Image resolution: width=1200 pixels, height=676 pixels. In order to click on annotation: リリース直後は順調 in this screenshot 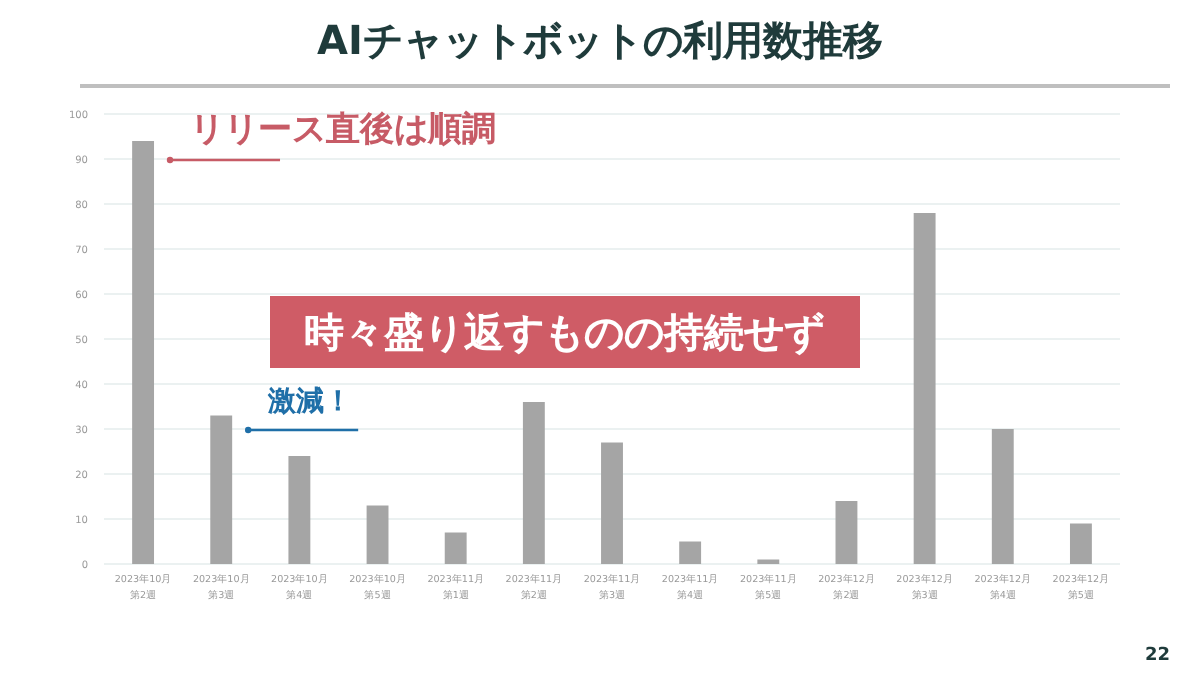, I will do `click(343, 130)`.